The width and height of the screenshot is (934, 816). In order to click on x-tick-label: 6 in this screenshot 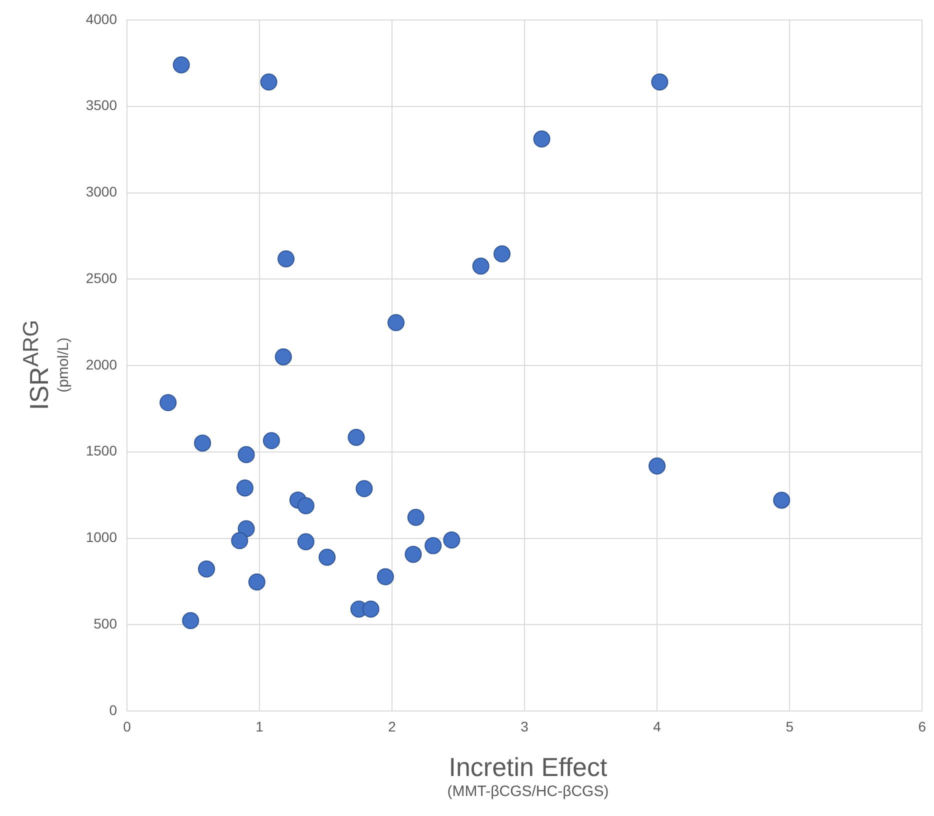, I will do `click(922, 726)`.